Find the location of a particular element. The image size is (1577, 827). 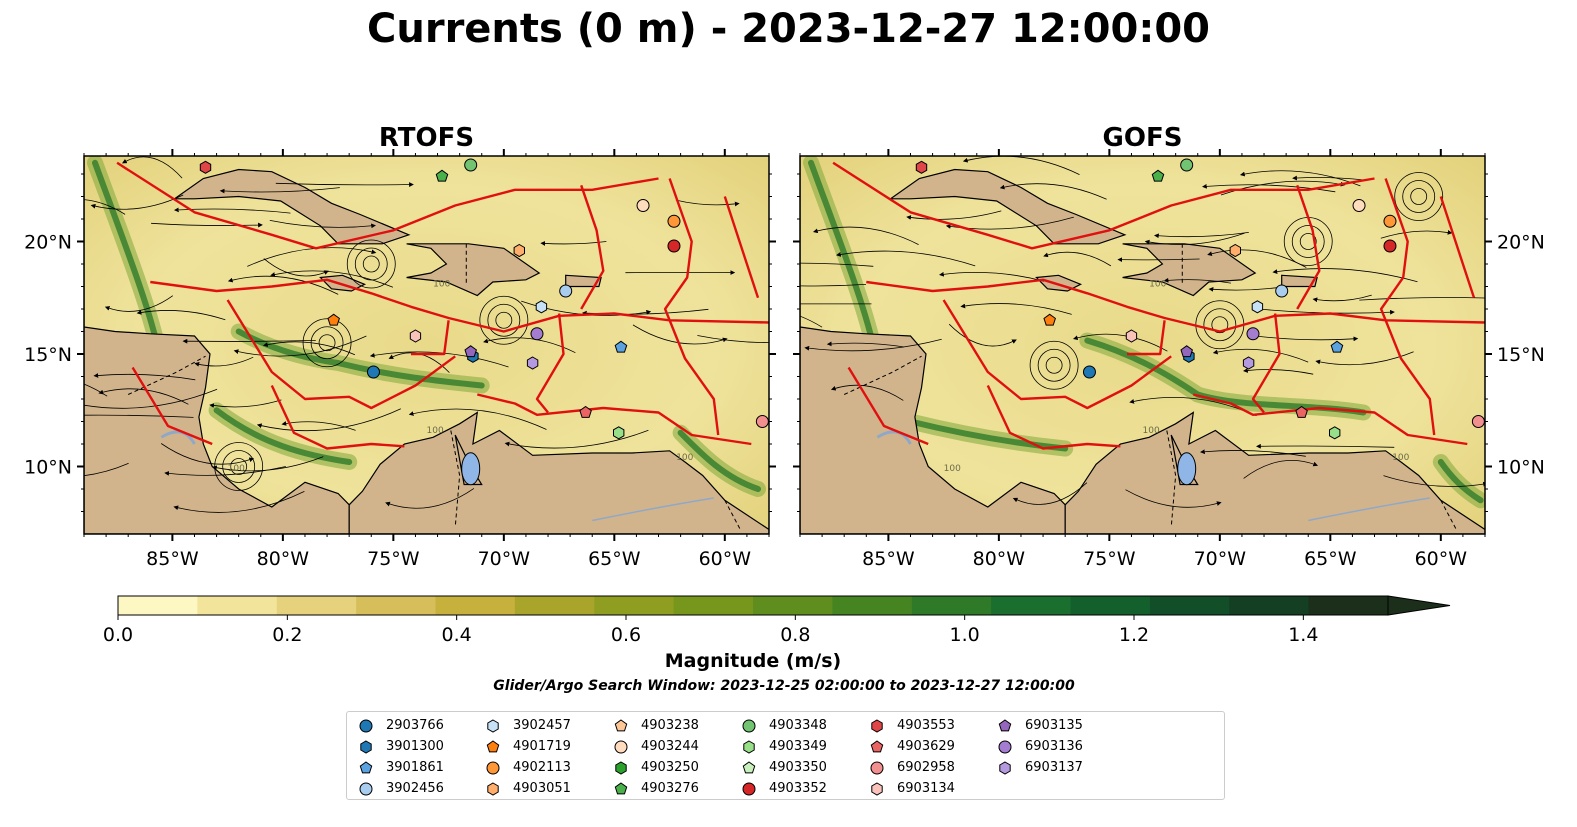

panel-title: RTOFS is located at coordinates (426, 138).